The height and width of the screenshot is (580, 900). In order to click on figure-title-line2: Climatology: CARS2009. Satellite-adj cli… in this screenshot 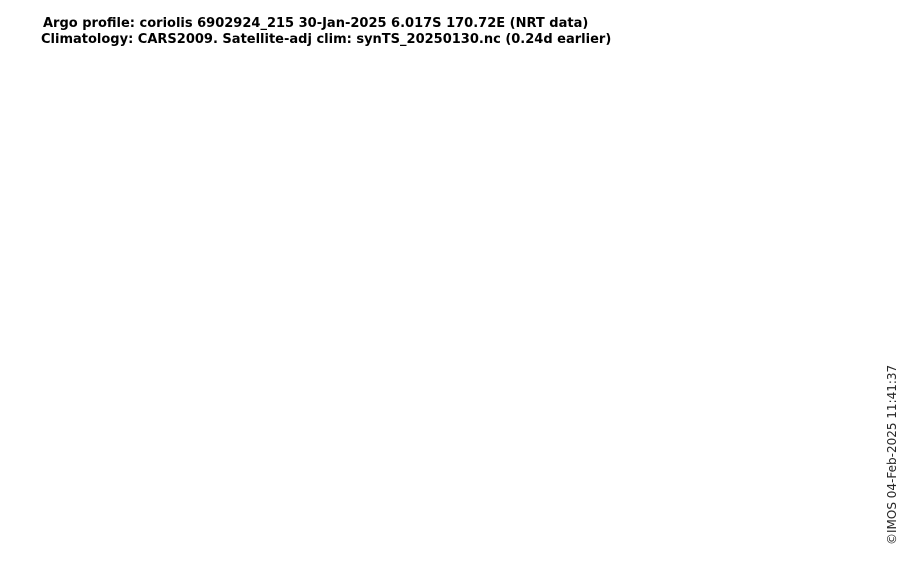, I will do `click(326, 39)`.